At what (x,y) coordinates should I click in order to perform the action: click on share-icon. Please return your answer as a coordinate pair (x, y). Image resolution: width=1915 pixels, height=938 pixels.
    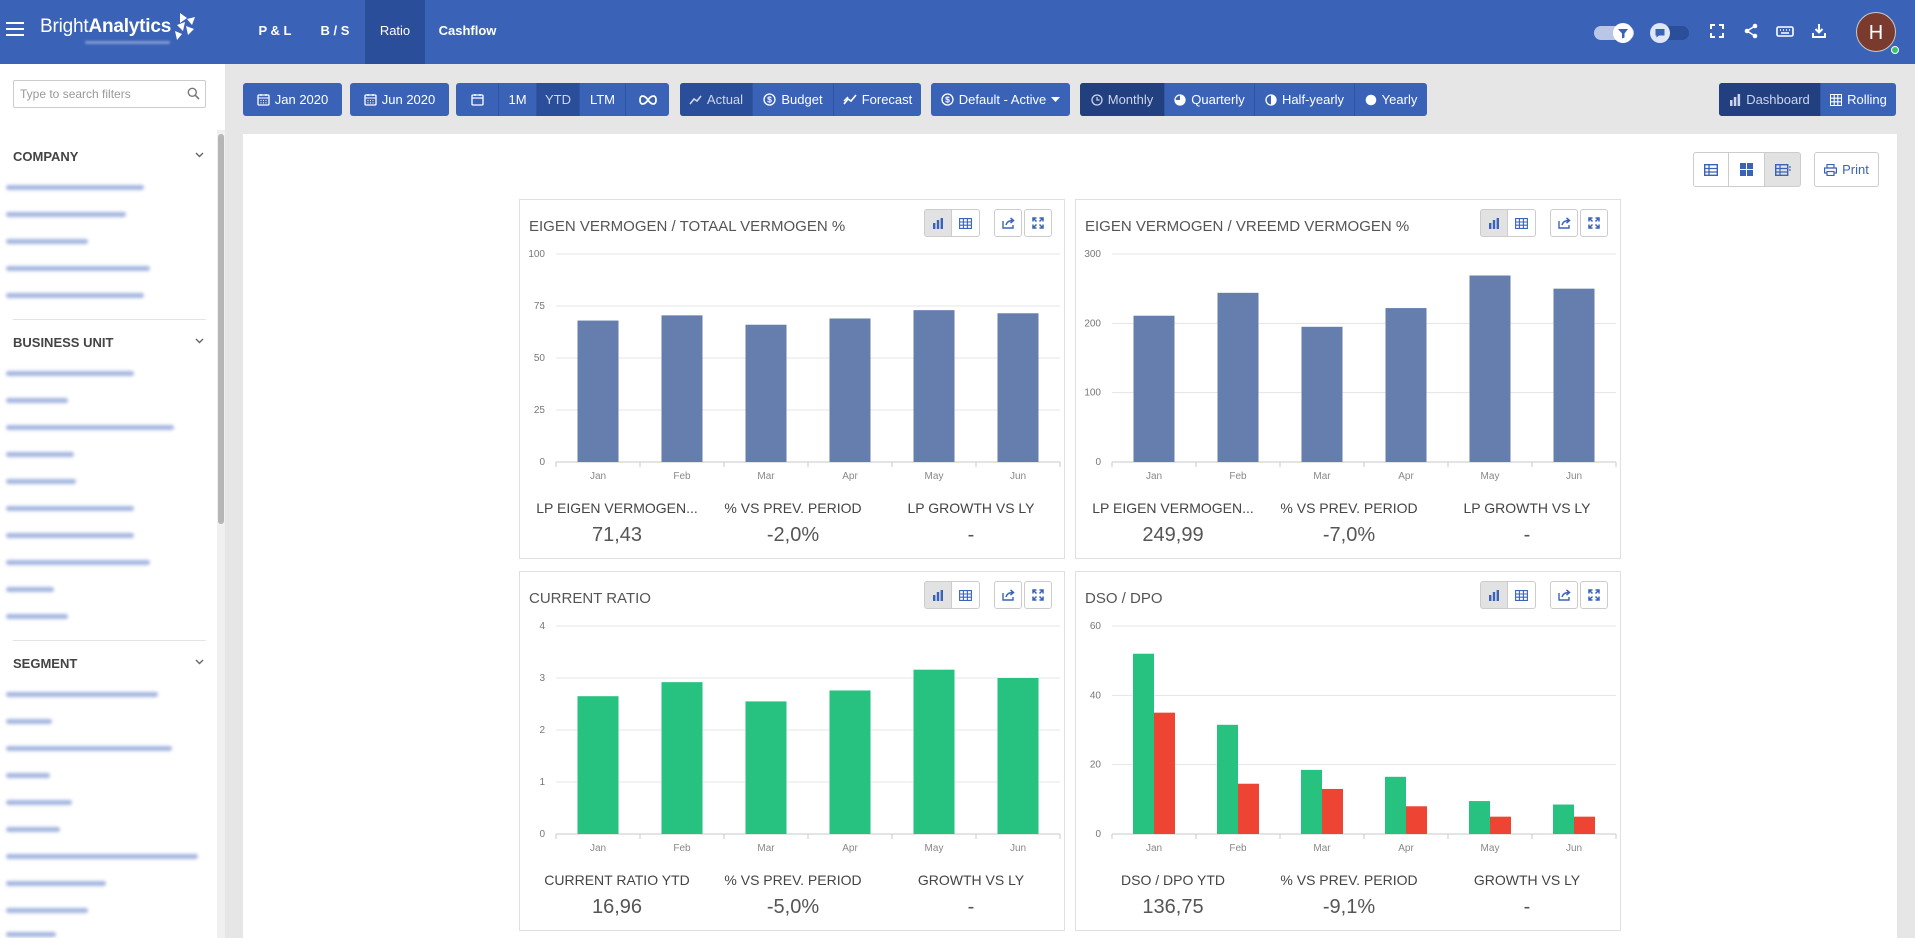
    Looking at the image, I should click on (1751, 31).